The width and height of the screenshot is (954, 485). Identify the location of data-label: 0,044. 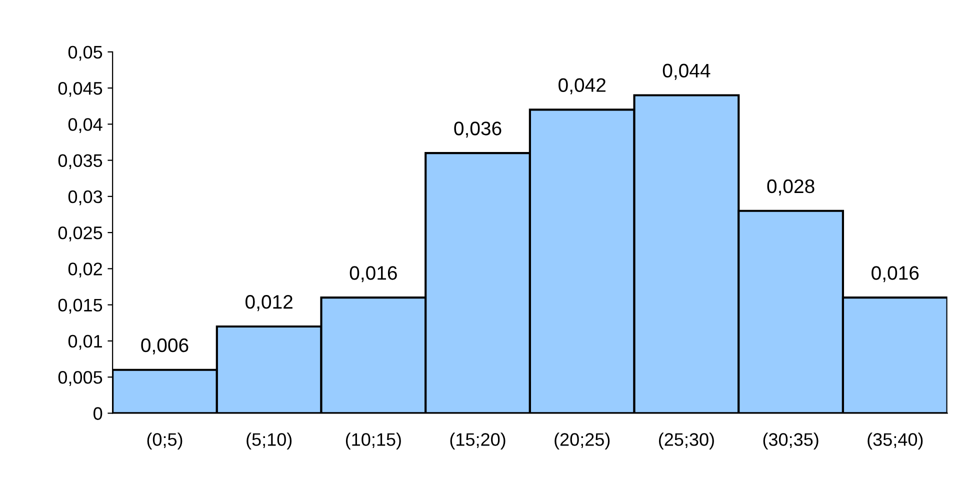
(686, 72).